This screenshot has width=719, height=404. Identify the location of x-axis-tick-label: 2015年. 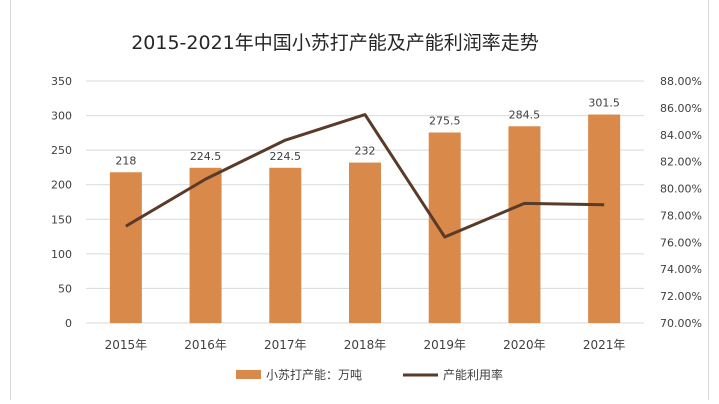
(126, 345).